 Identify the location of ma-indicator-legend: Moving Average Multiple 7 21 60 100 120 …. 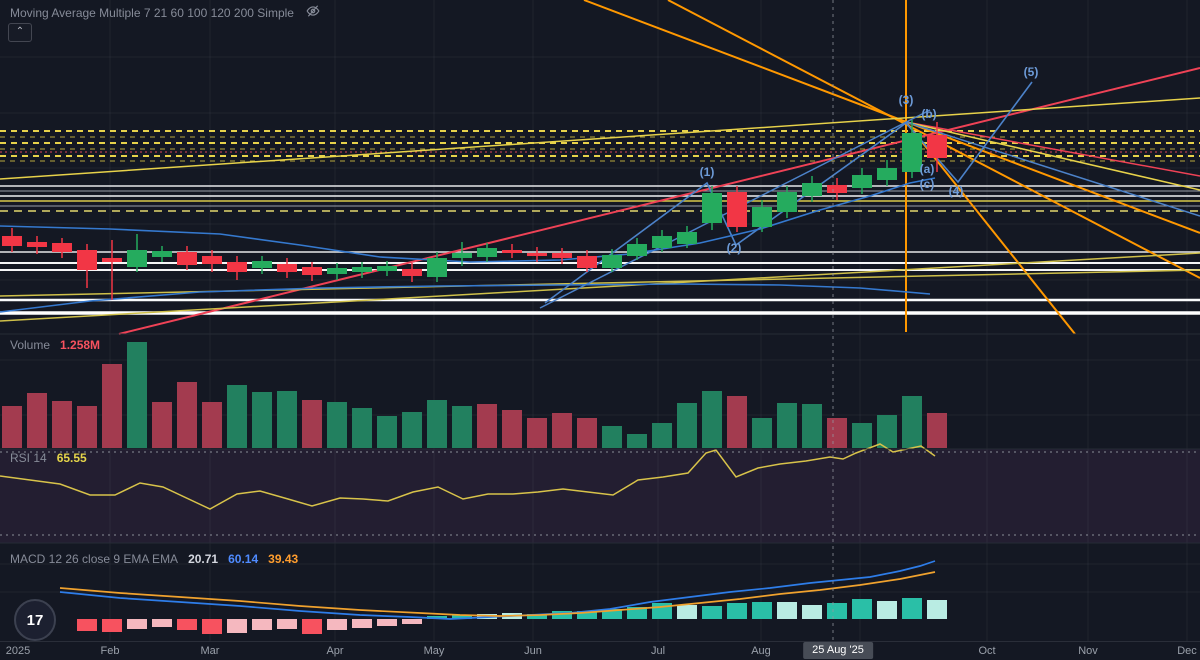
(165, 12).